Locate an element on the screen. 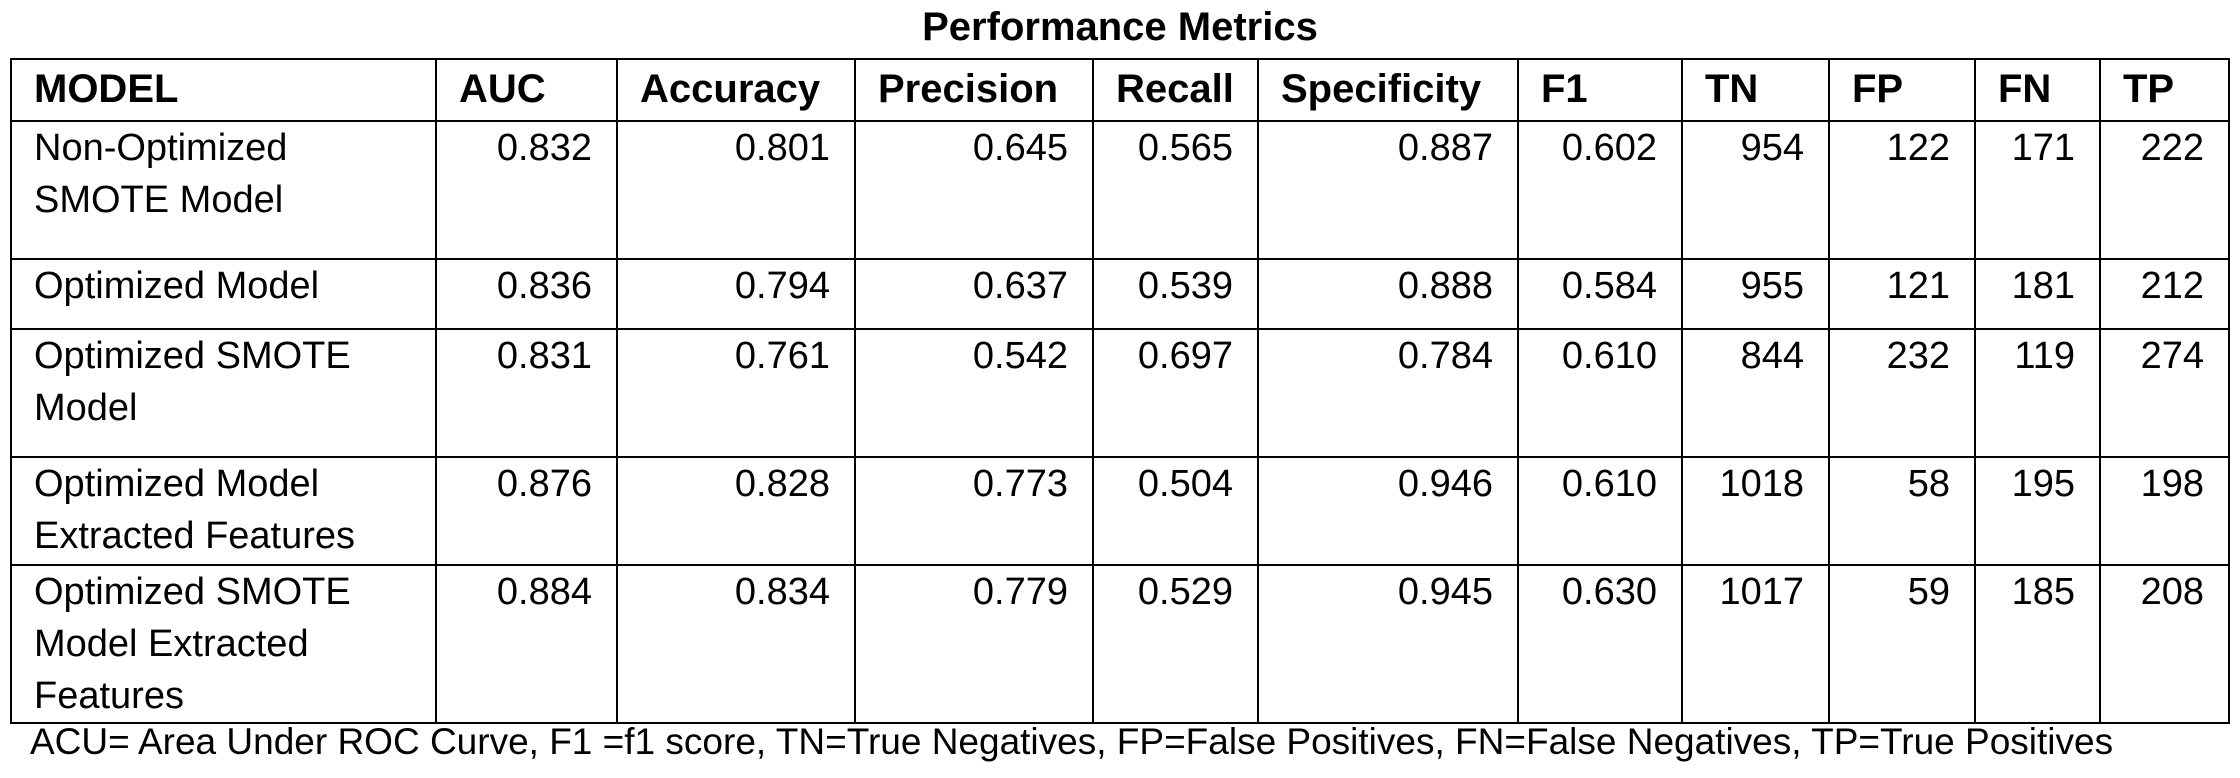 This screenshot has height=778, width=2240. model-name-cell: Non-Optimized SMOTE Model is located at coordinates (223, 190).